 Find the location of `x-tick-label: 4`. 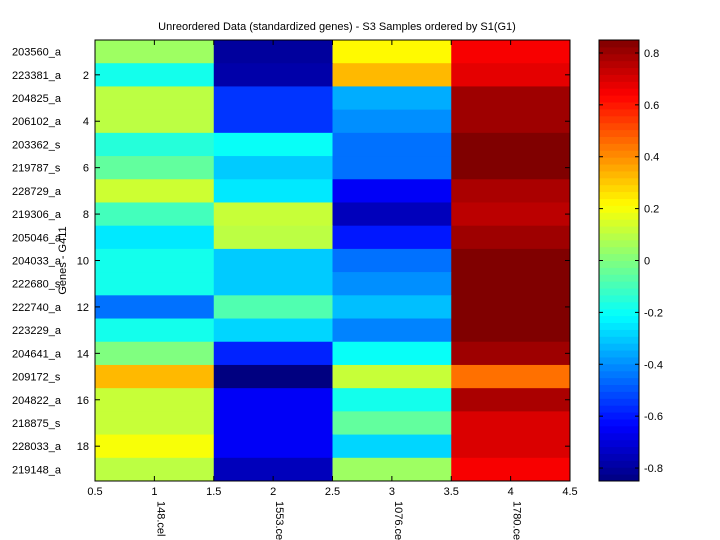

x-tick-label: 4 is located at coordinates (511, 492).